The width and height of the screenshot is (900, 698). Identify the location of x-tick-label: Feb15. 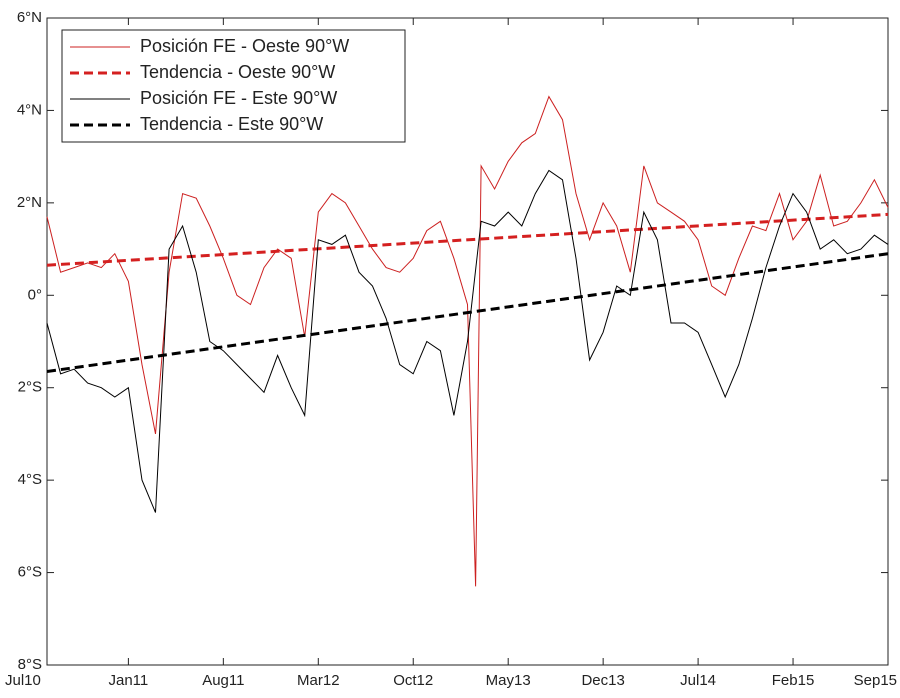
(793, 680).